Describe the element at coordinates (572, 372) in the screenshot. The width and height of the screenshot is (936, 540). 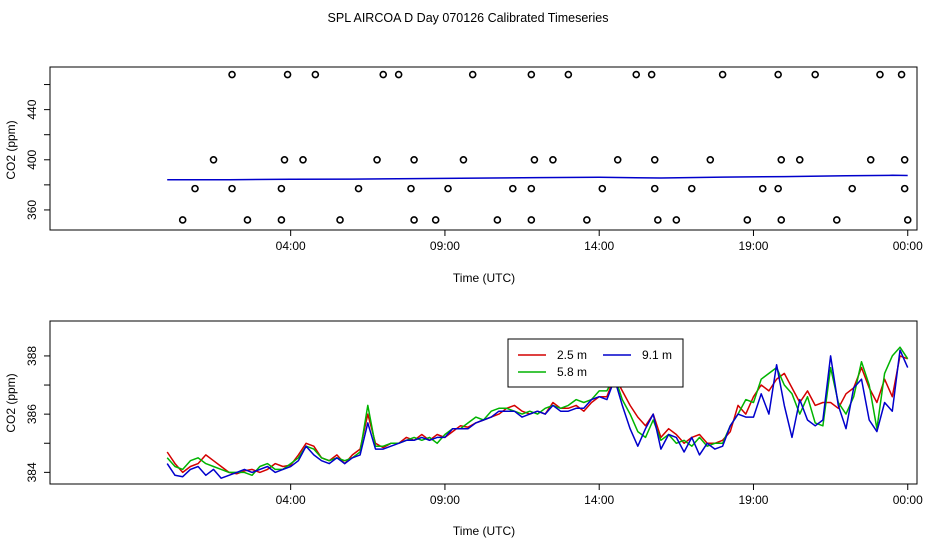
I see `legend-label-5.8m: 5.8 m` at that location.